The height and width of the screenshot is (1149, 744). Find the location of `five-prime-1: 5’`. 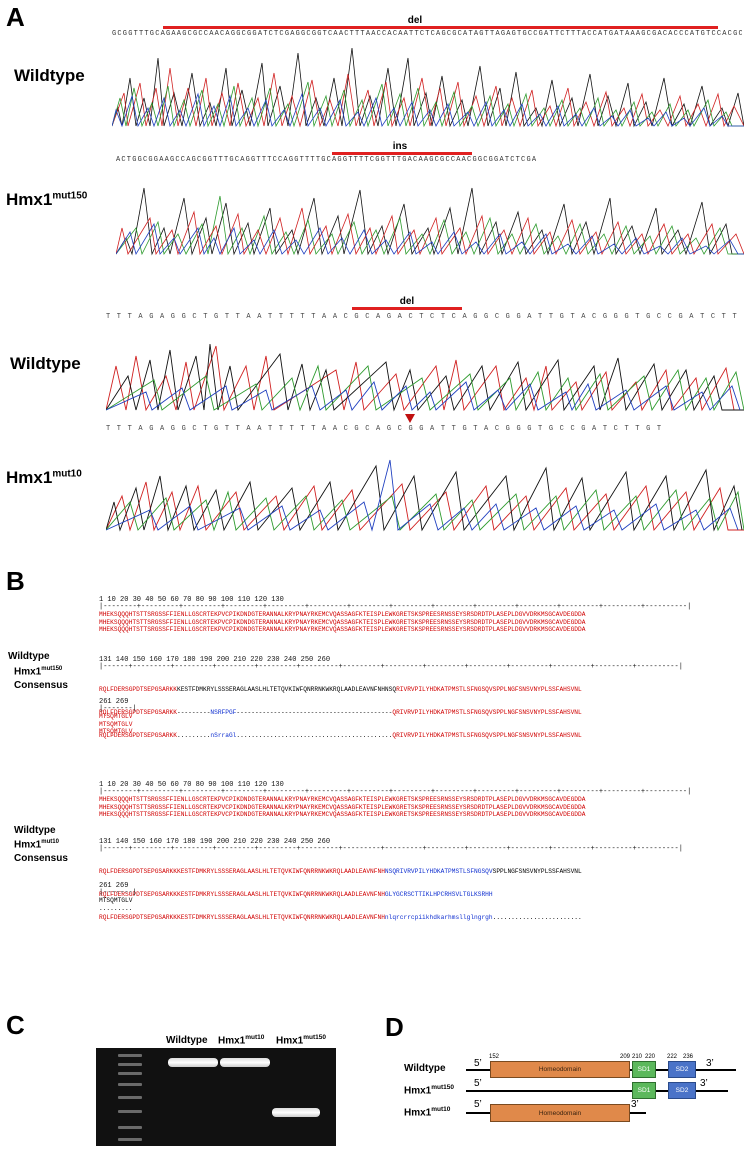

five-prime-1: 5’ is located at coordinates (478, 1063).